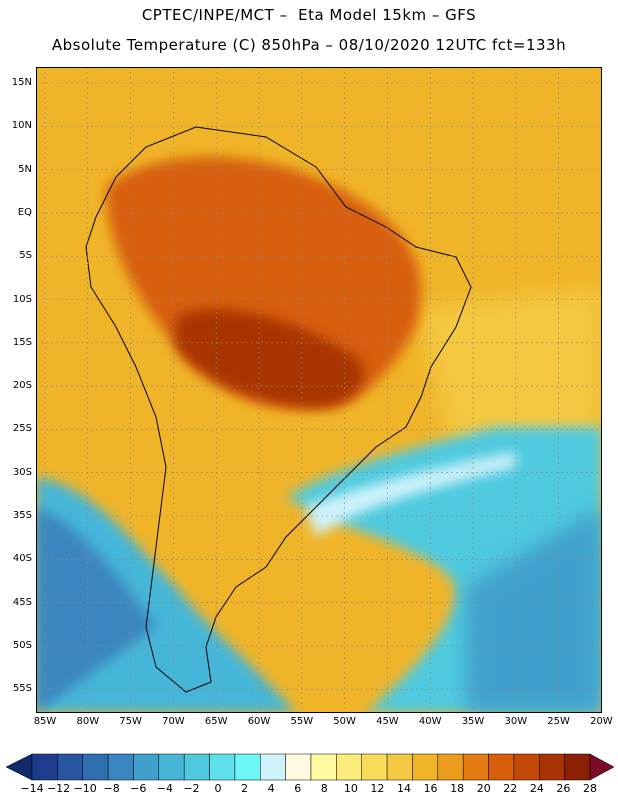 The image size is (618, 800). Describe the element at coordinates (324, 788) in the screenshot. I see `colorbar-label: 8` at that location.